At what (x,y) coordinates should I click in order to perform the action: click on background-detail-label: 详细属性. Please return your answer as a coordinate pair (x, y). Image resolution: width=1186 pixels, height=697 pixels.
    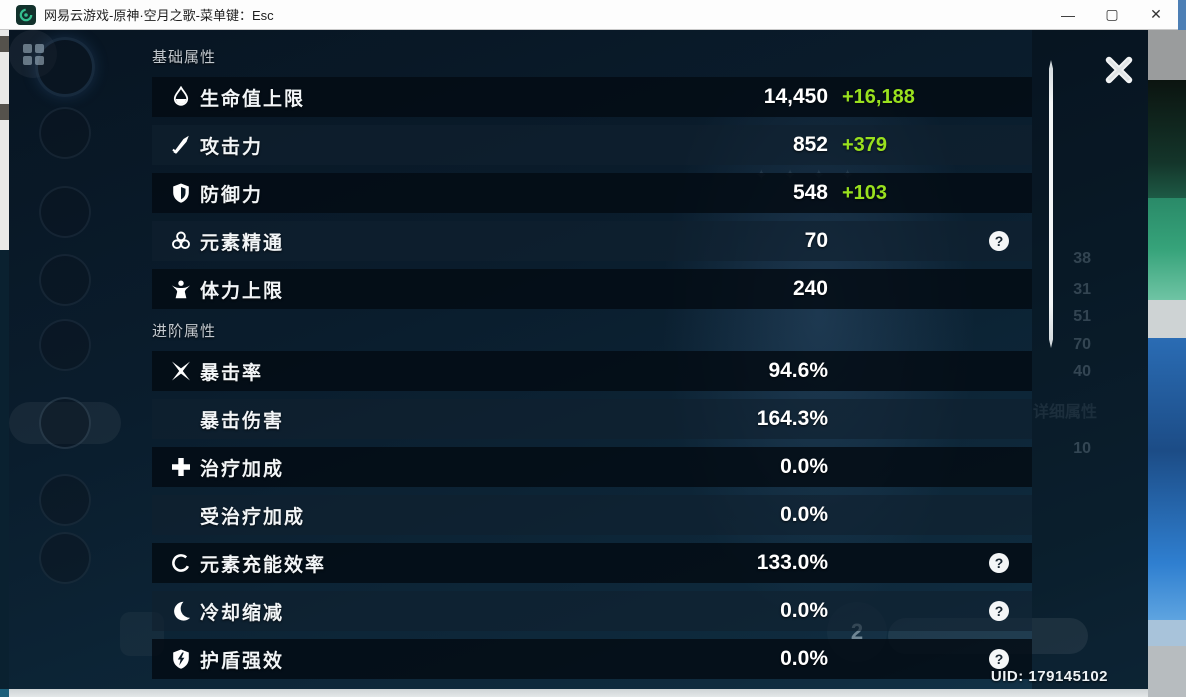
    Looking at the image, I should click on (1065, 412).